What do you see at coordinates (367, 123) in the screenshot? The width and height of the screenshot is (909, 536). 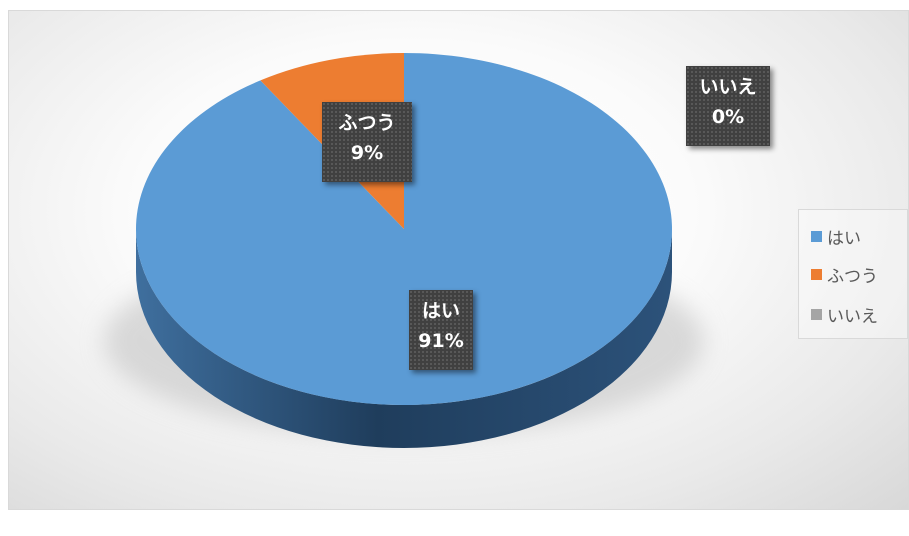 I see `data-label-futsuu-name: ふつう` at bounding box center [367, 123].